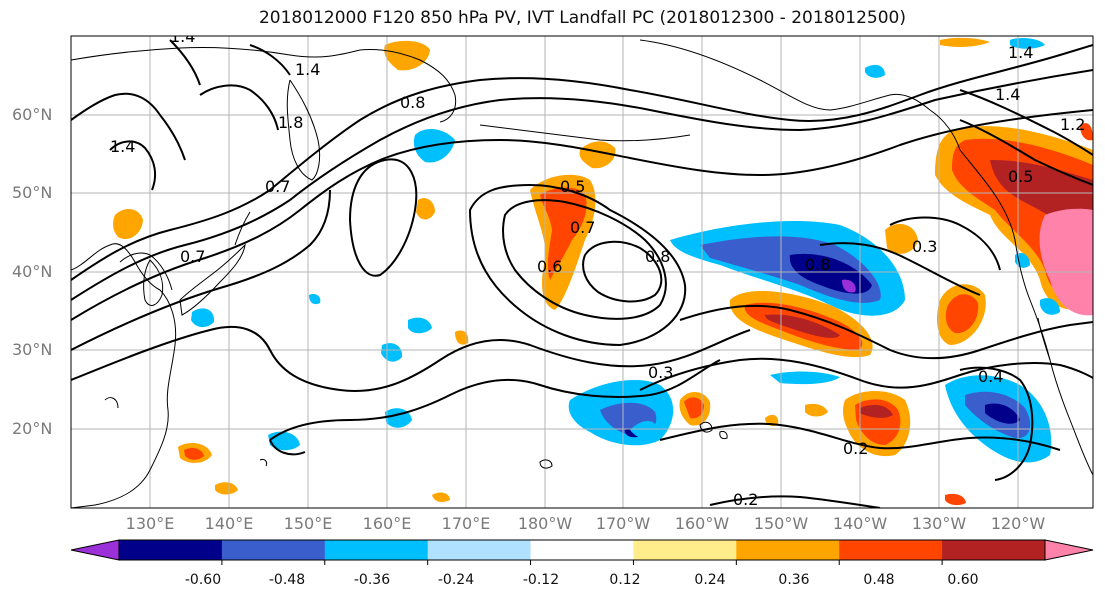 The width and height of the screenshot is (1105, 601). Describe the element at coordinates (32, 192) in the screenshot. I see `lat-label: 50°N` at that location.